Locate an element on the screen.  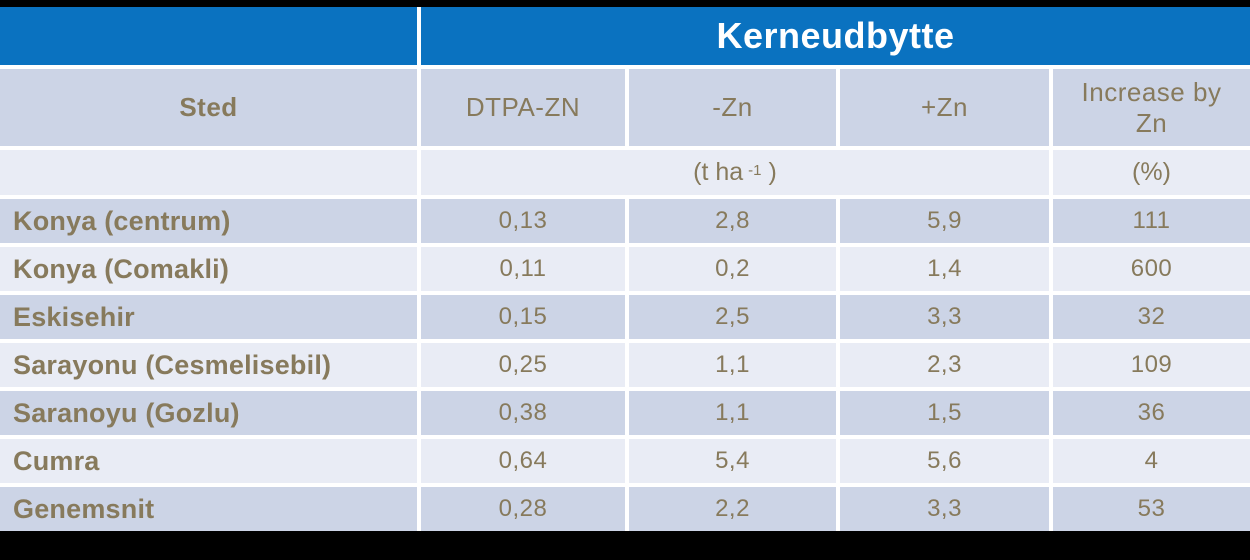
data-cell-dtpa: 0,15 is located at coordinates (523, 317).